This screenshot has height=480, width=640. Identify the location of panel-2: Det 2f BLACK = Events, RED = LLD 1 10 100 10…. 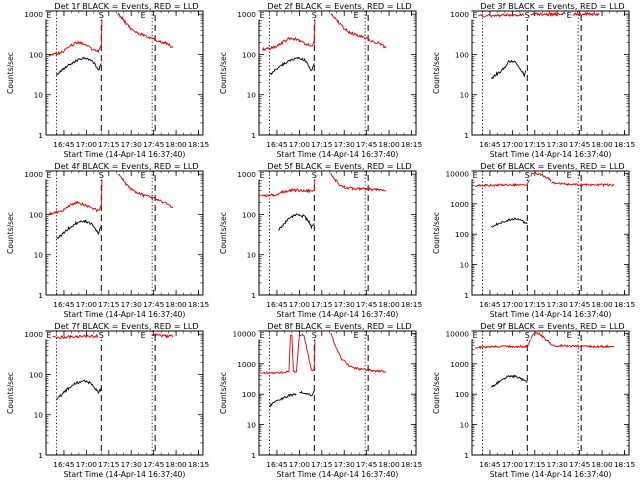
(321, 80).